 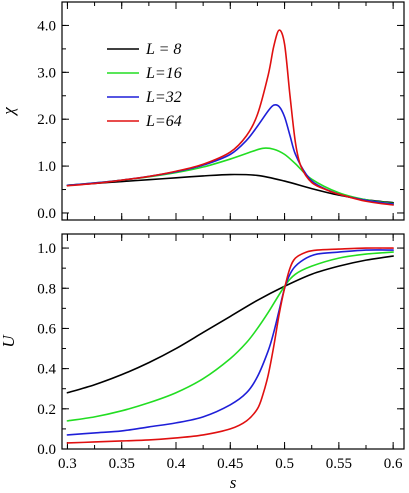 What do you see at coordinates (144, 85) in the screenshot?
I see `legend: L = 8 L=16 L=32 L=64` at bounding box center [144, 85].